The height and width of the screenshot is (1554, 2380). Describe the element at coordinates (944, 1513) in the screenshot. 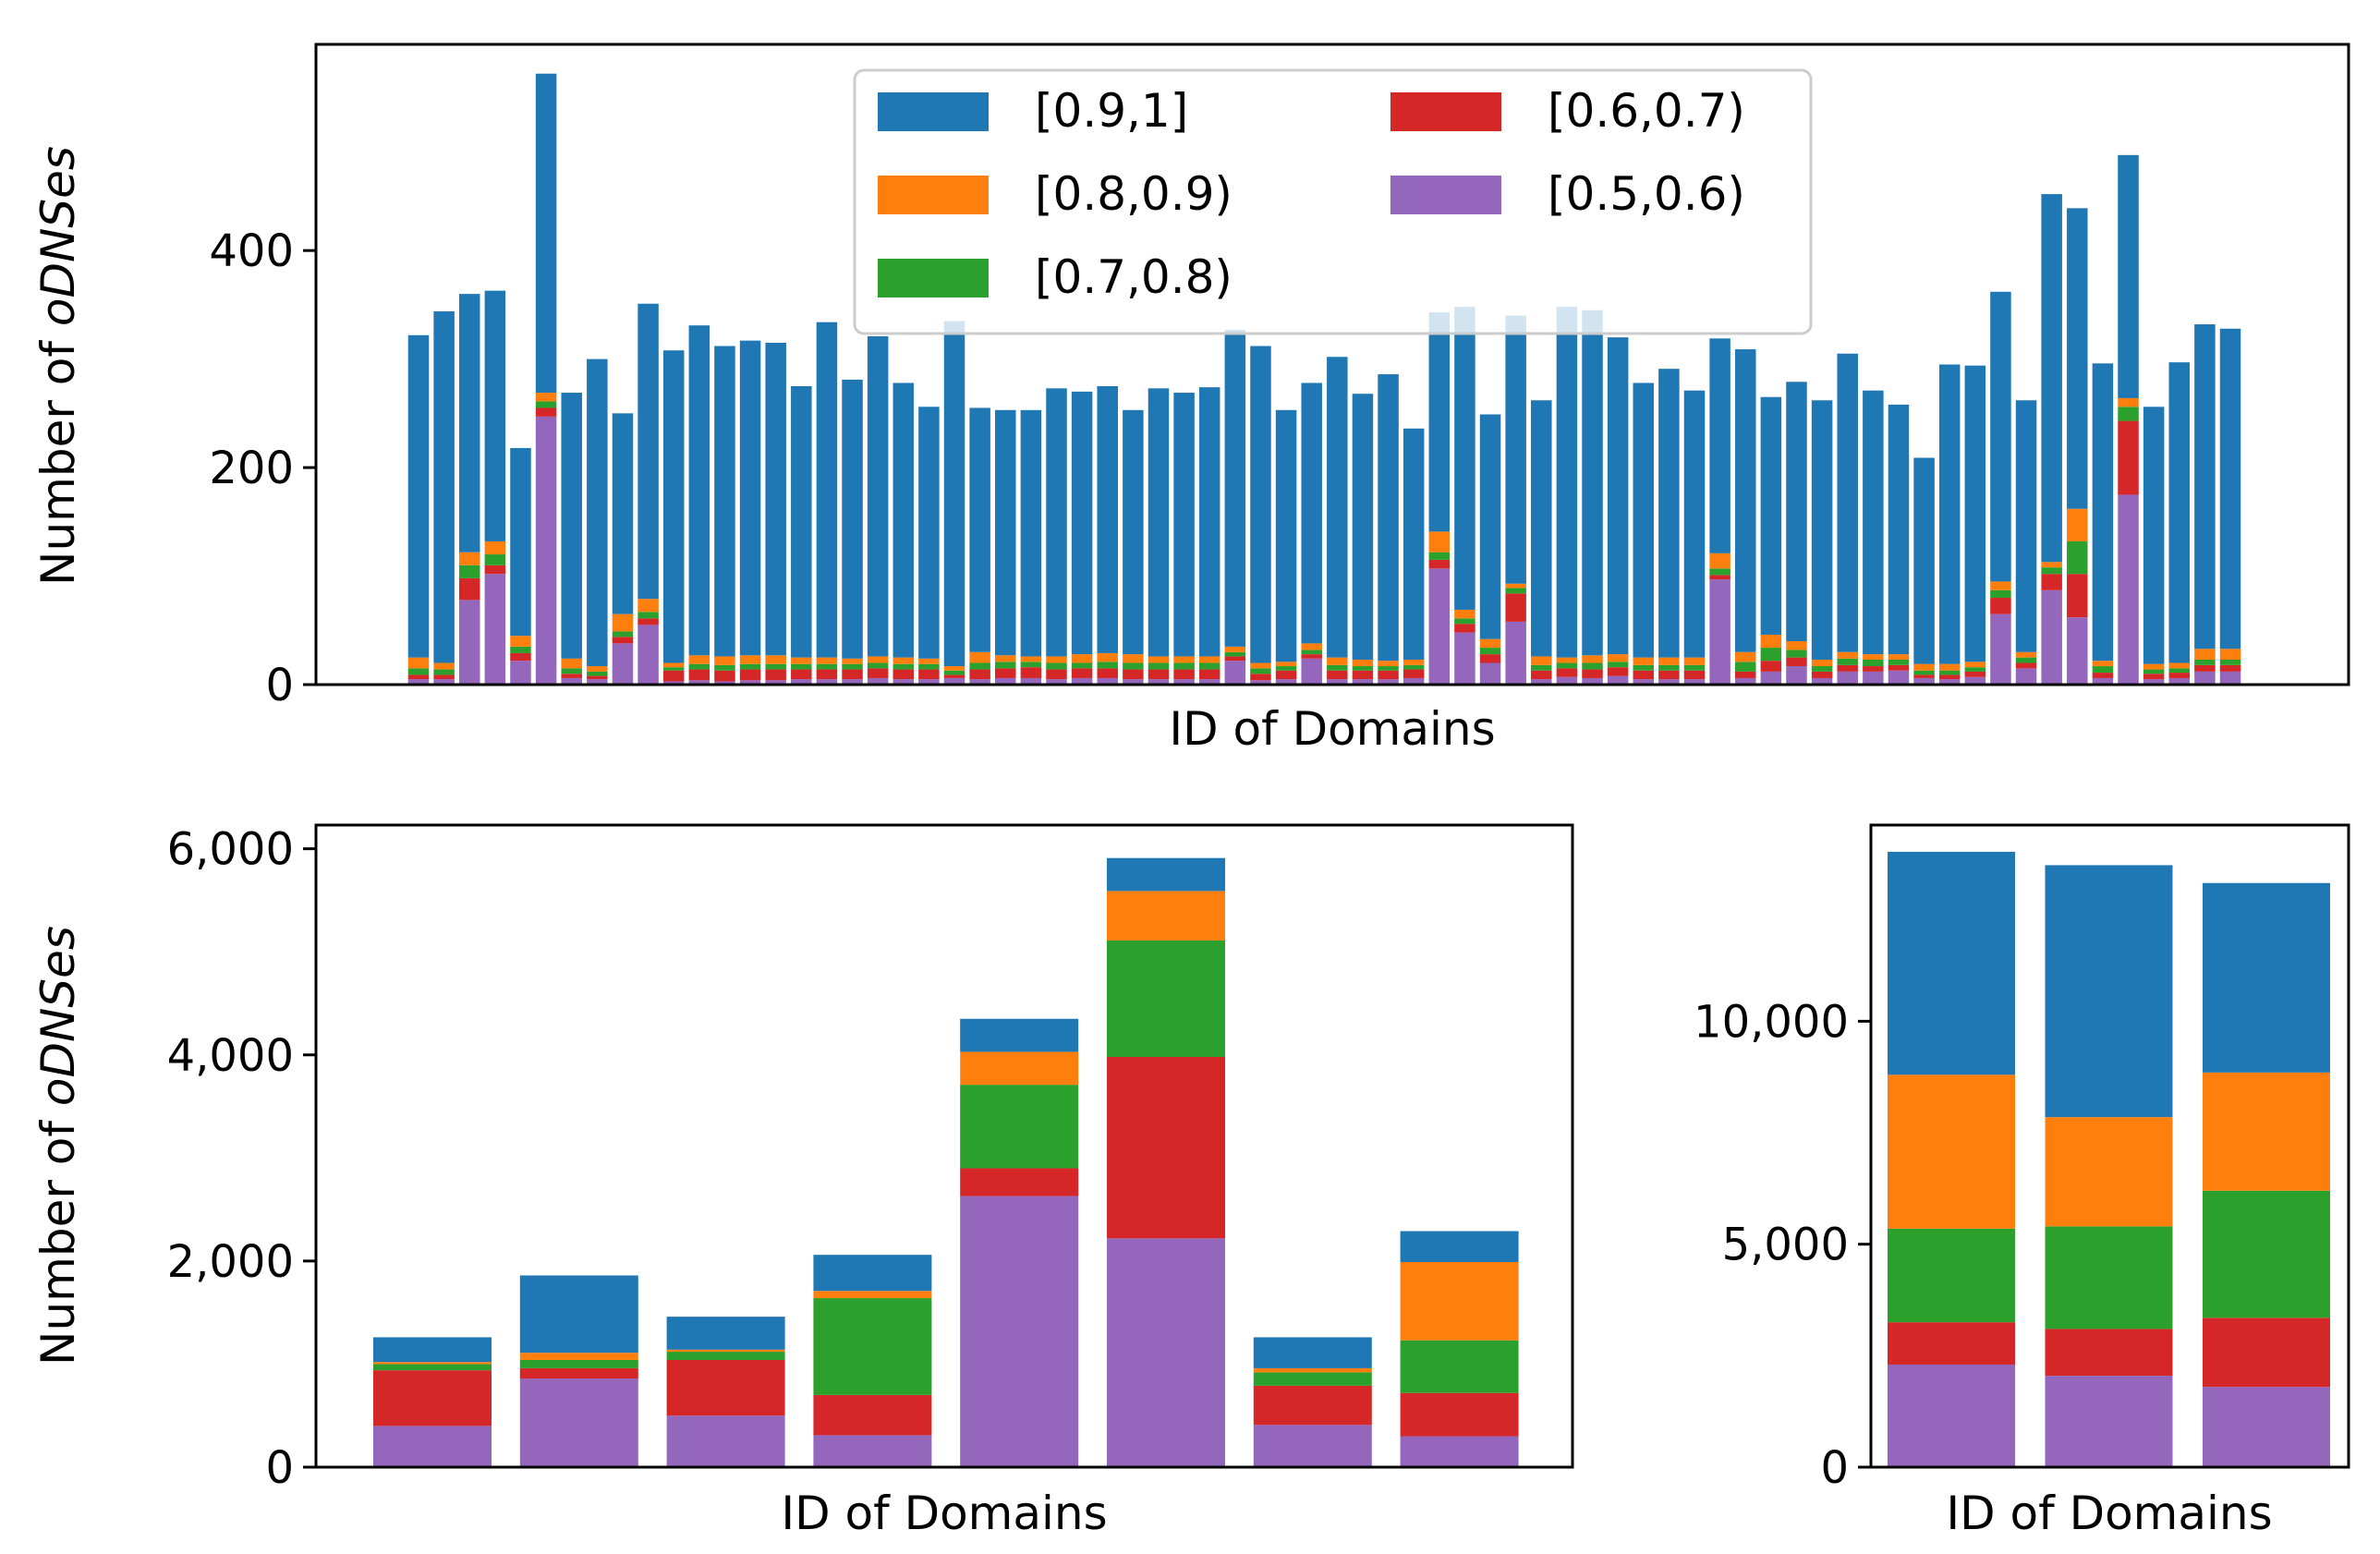

I see `bottom-left-panel-x-axis-label: ID of Domains` at that location.